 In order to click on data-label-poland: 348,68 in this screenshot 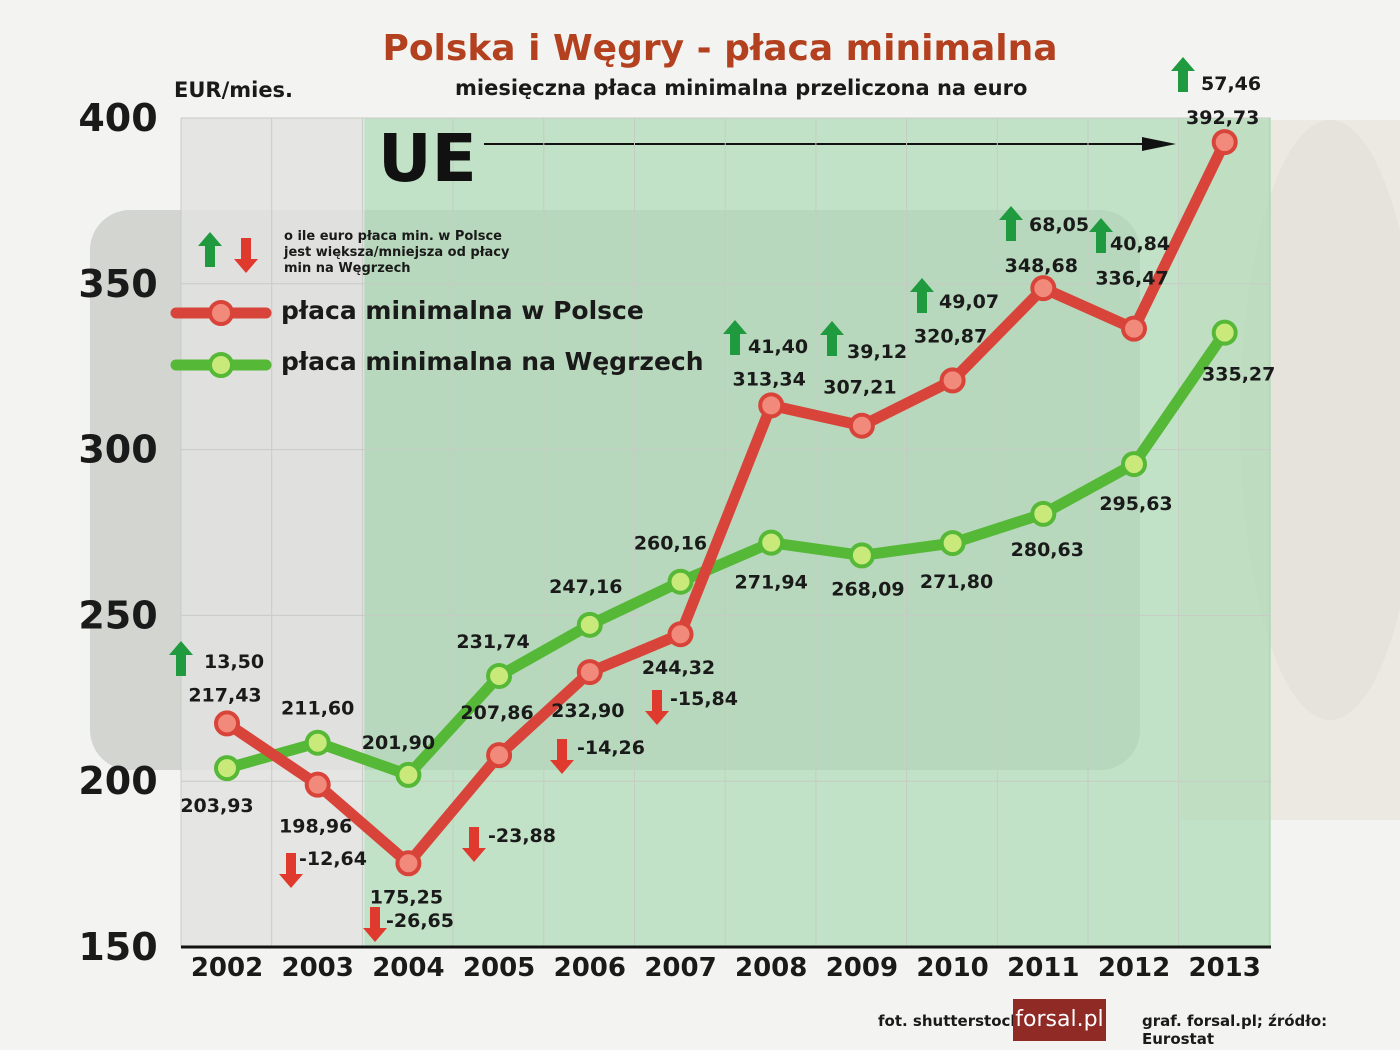, I will do `click(1041, 266)`.